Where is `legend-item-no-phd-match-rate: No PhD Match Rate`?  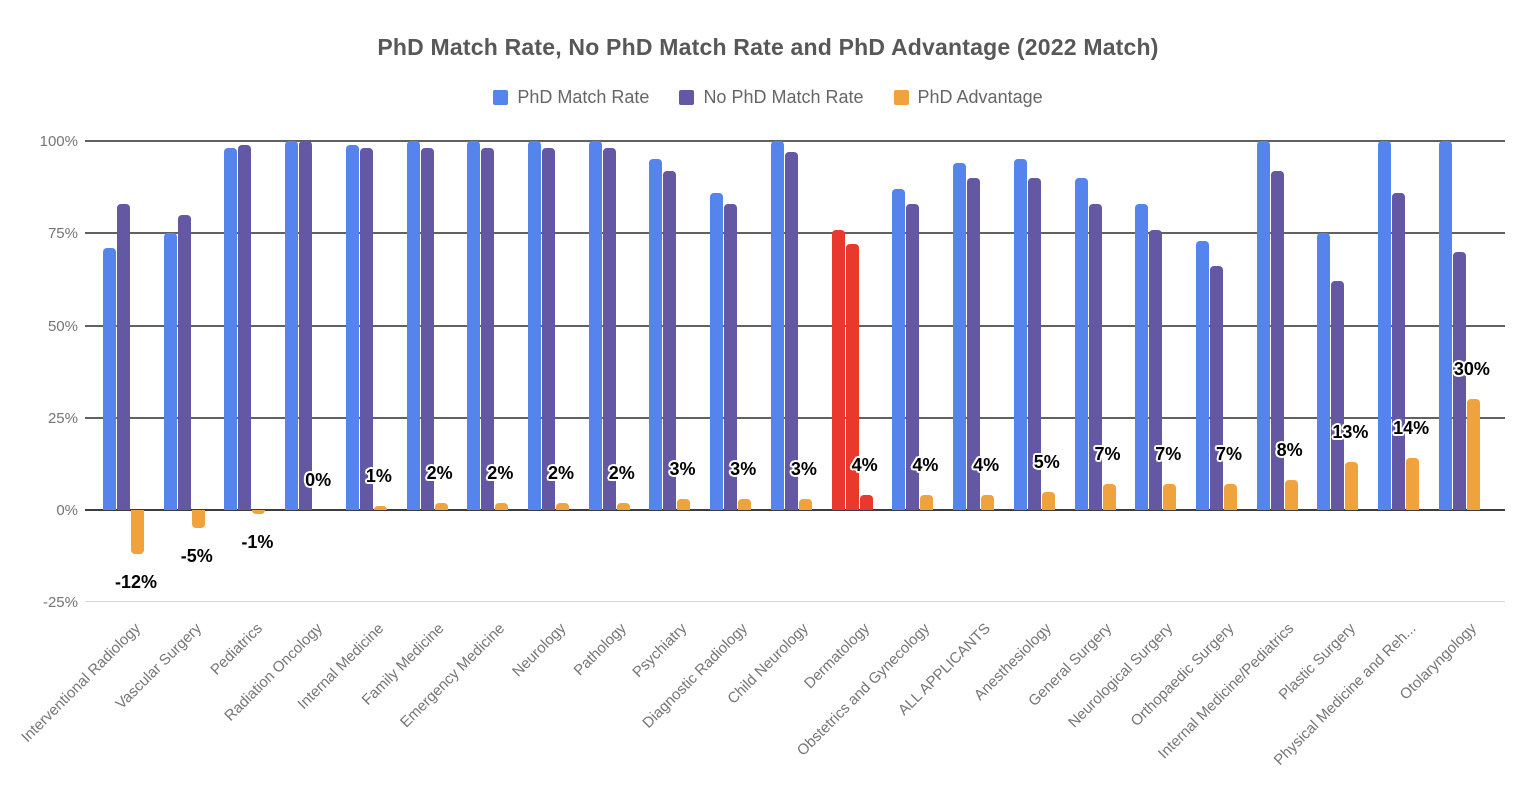 legend-item-no-phd-match-rate: No PhD Match Rate is located at coordinates (771, 97).